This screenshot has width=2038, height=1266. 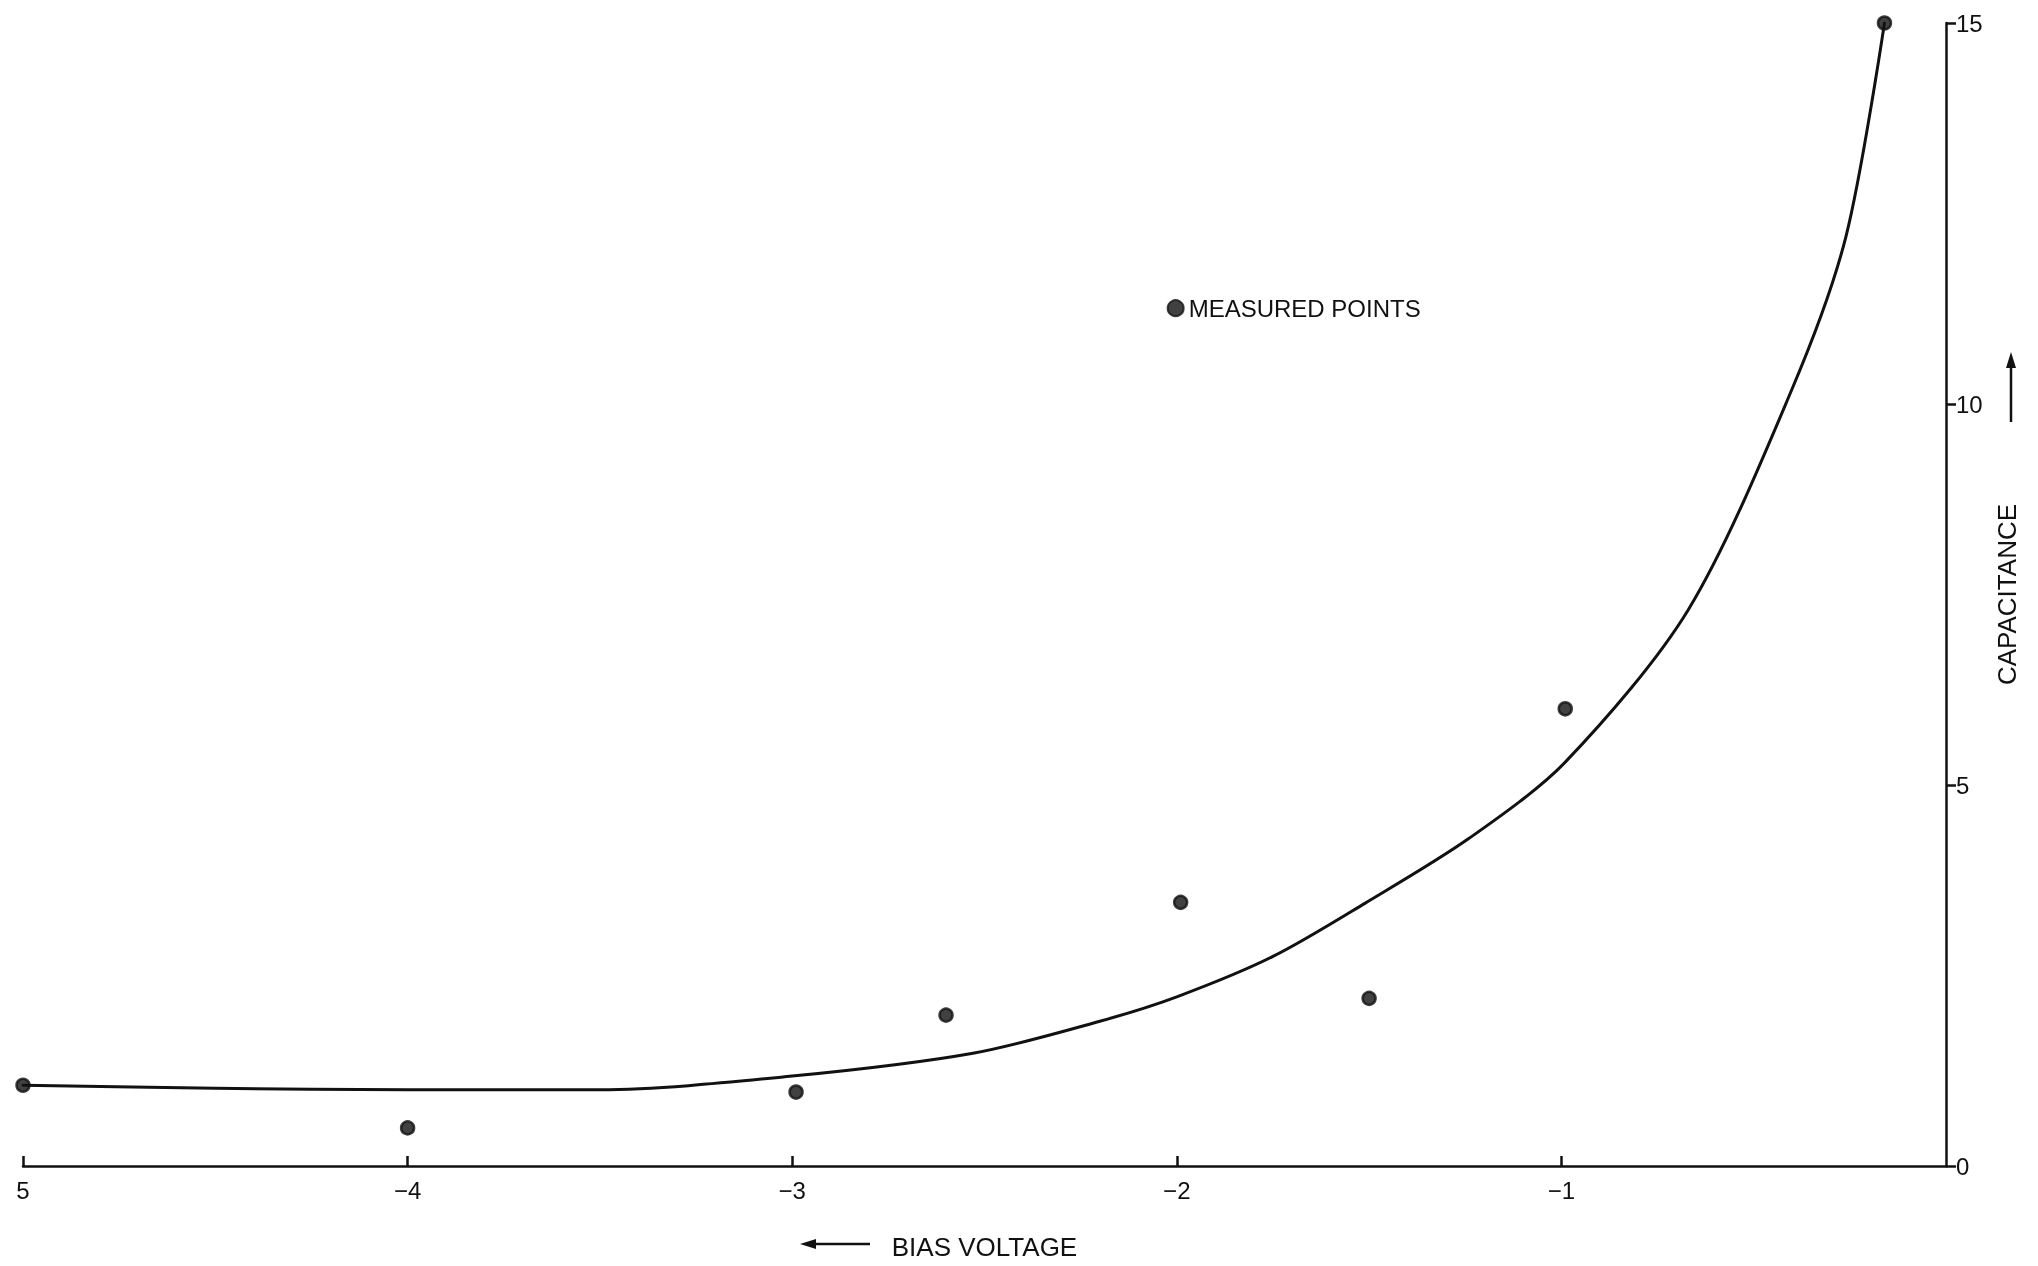 I want to click on x-tick-label: −1, so click(x=1561, y=1190).